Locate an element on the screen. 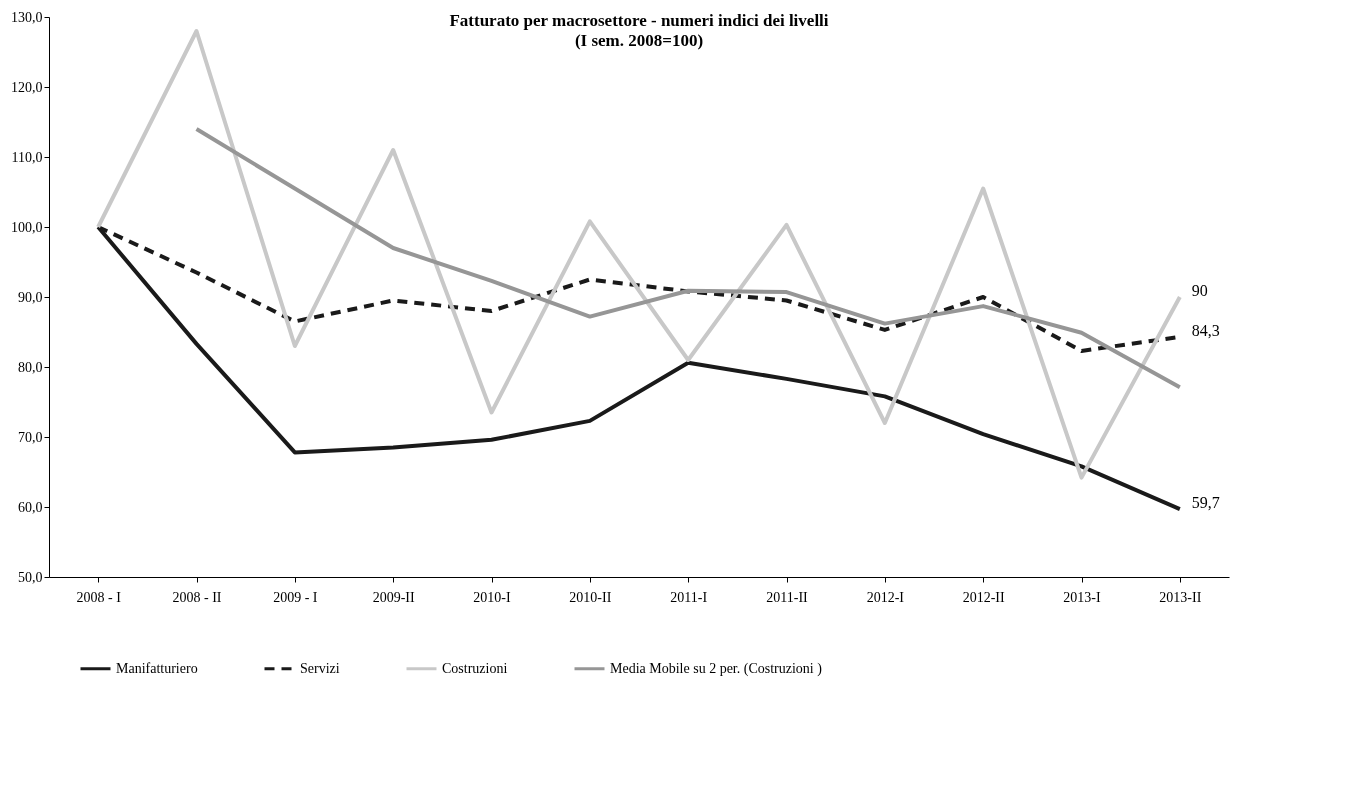  data-label: 90 is located at coordinates (1199, 290).